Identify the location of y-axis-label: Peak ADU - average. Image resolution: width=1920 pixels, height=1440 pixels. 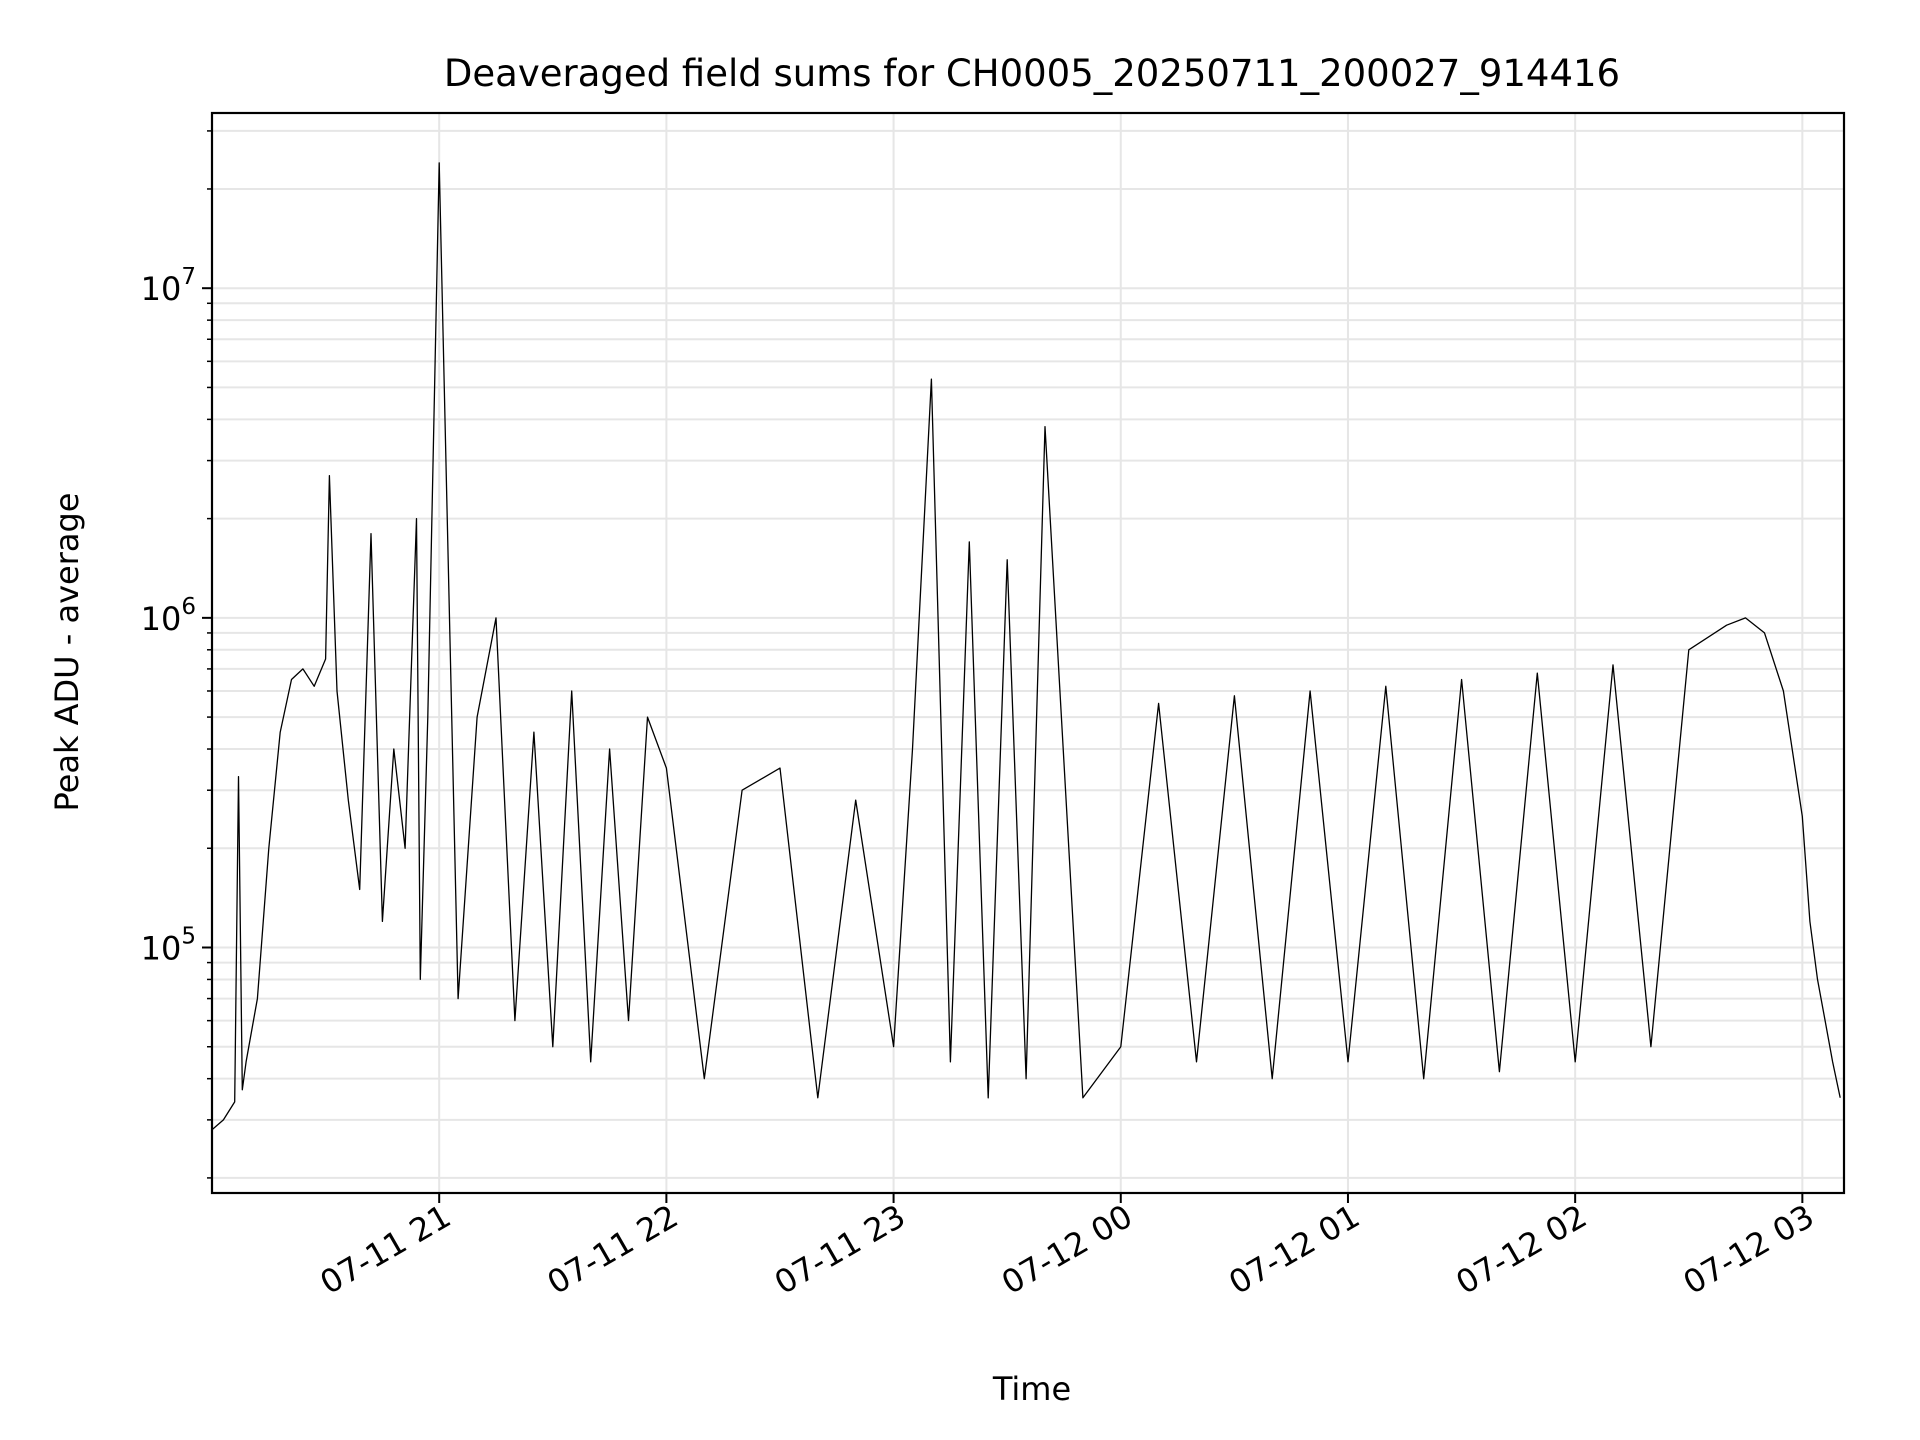
(67, 652).